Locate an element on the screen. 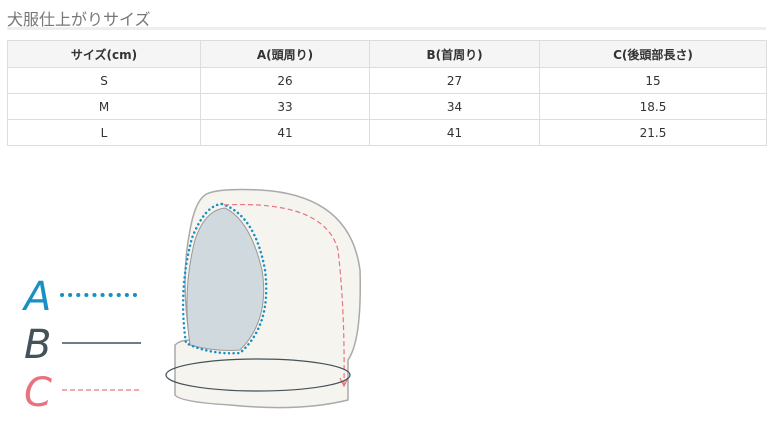 The height and width of the screenshot is (422, 770). cell: 26 is located at coordinates (285, 80).